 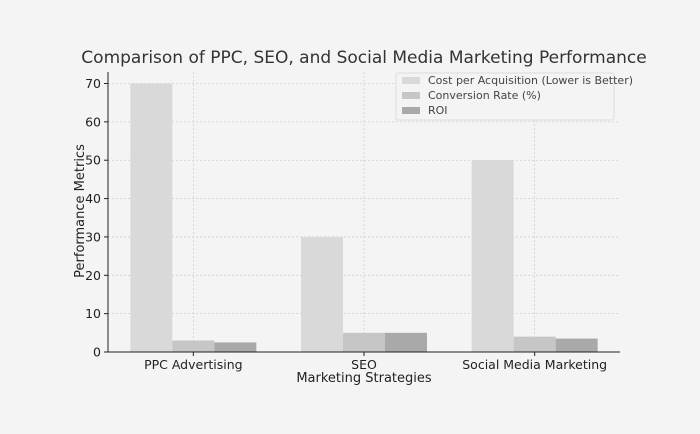 What do you see at coordinates (484, 95) in the screenshot?
I see `legend-label-2: Conversion Rate (%)` at bounding box center [484, 95].